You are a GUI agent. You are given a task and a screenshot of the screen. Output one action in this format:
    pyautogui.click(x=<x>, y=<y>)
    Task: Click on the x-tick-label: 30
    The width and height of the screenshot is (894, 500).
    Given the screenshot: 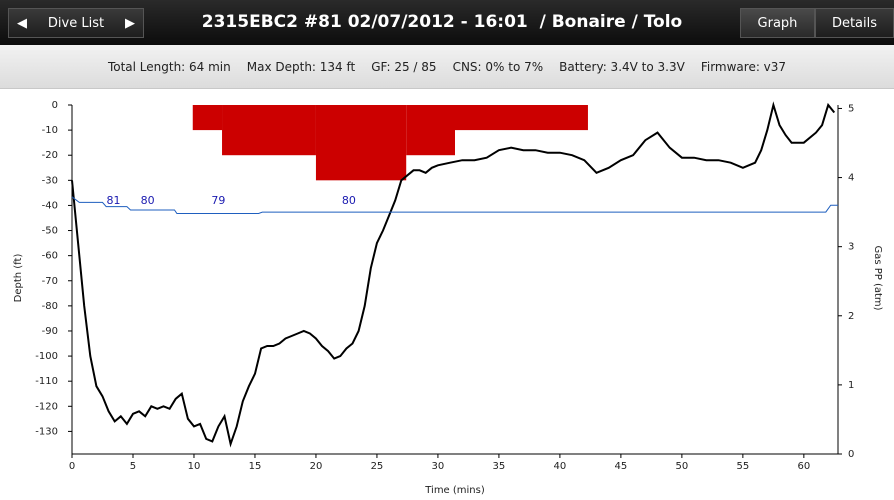 What is the action you would take?
    pyautogui.click(x=438, y=466)
    